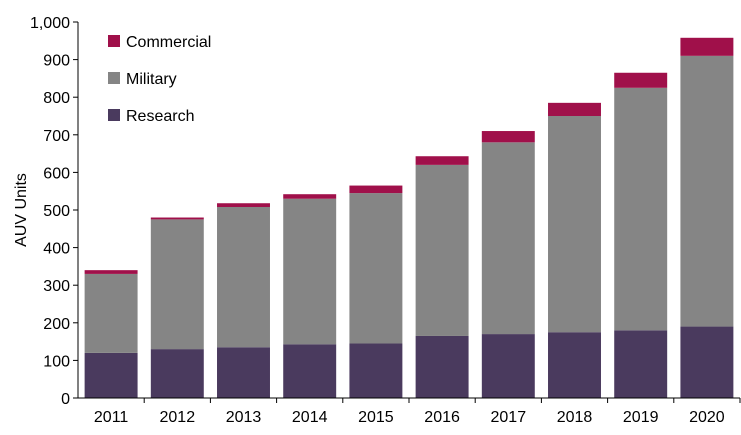 The height and width of the screenshot is (435, 741). I want to click on bar-research-2018, so click(574, 365).